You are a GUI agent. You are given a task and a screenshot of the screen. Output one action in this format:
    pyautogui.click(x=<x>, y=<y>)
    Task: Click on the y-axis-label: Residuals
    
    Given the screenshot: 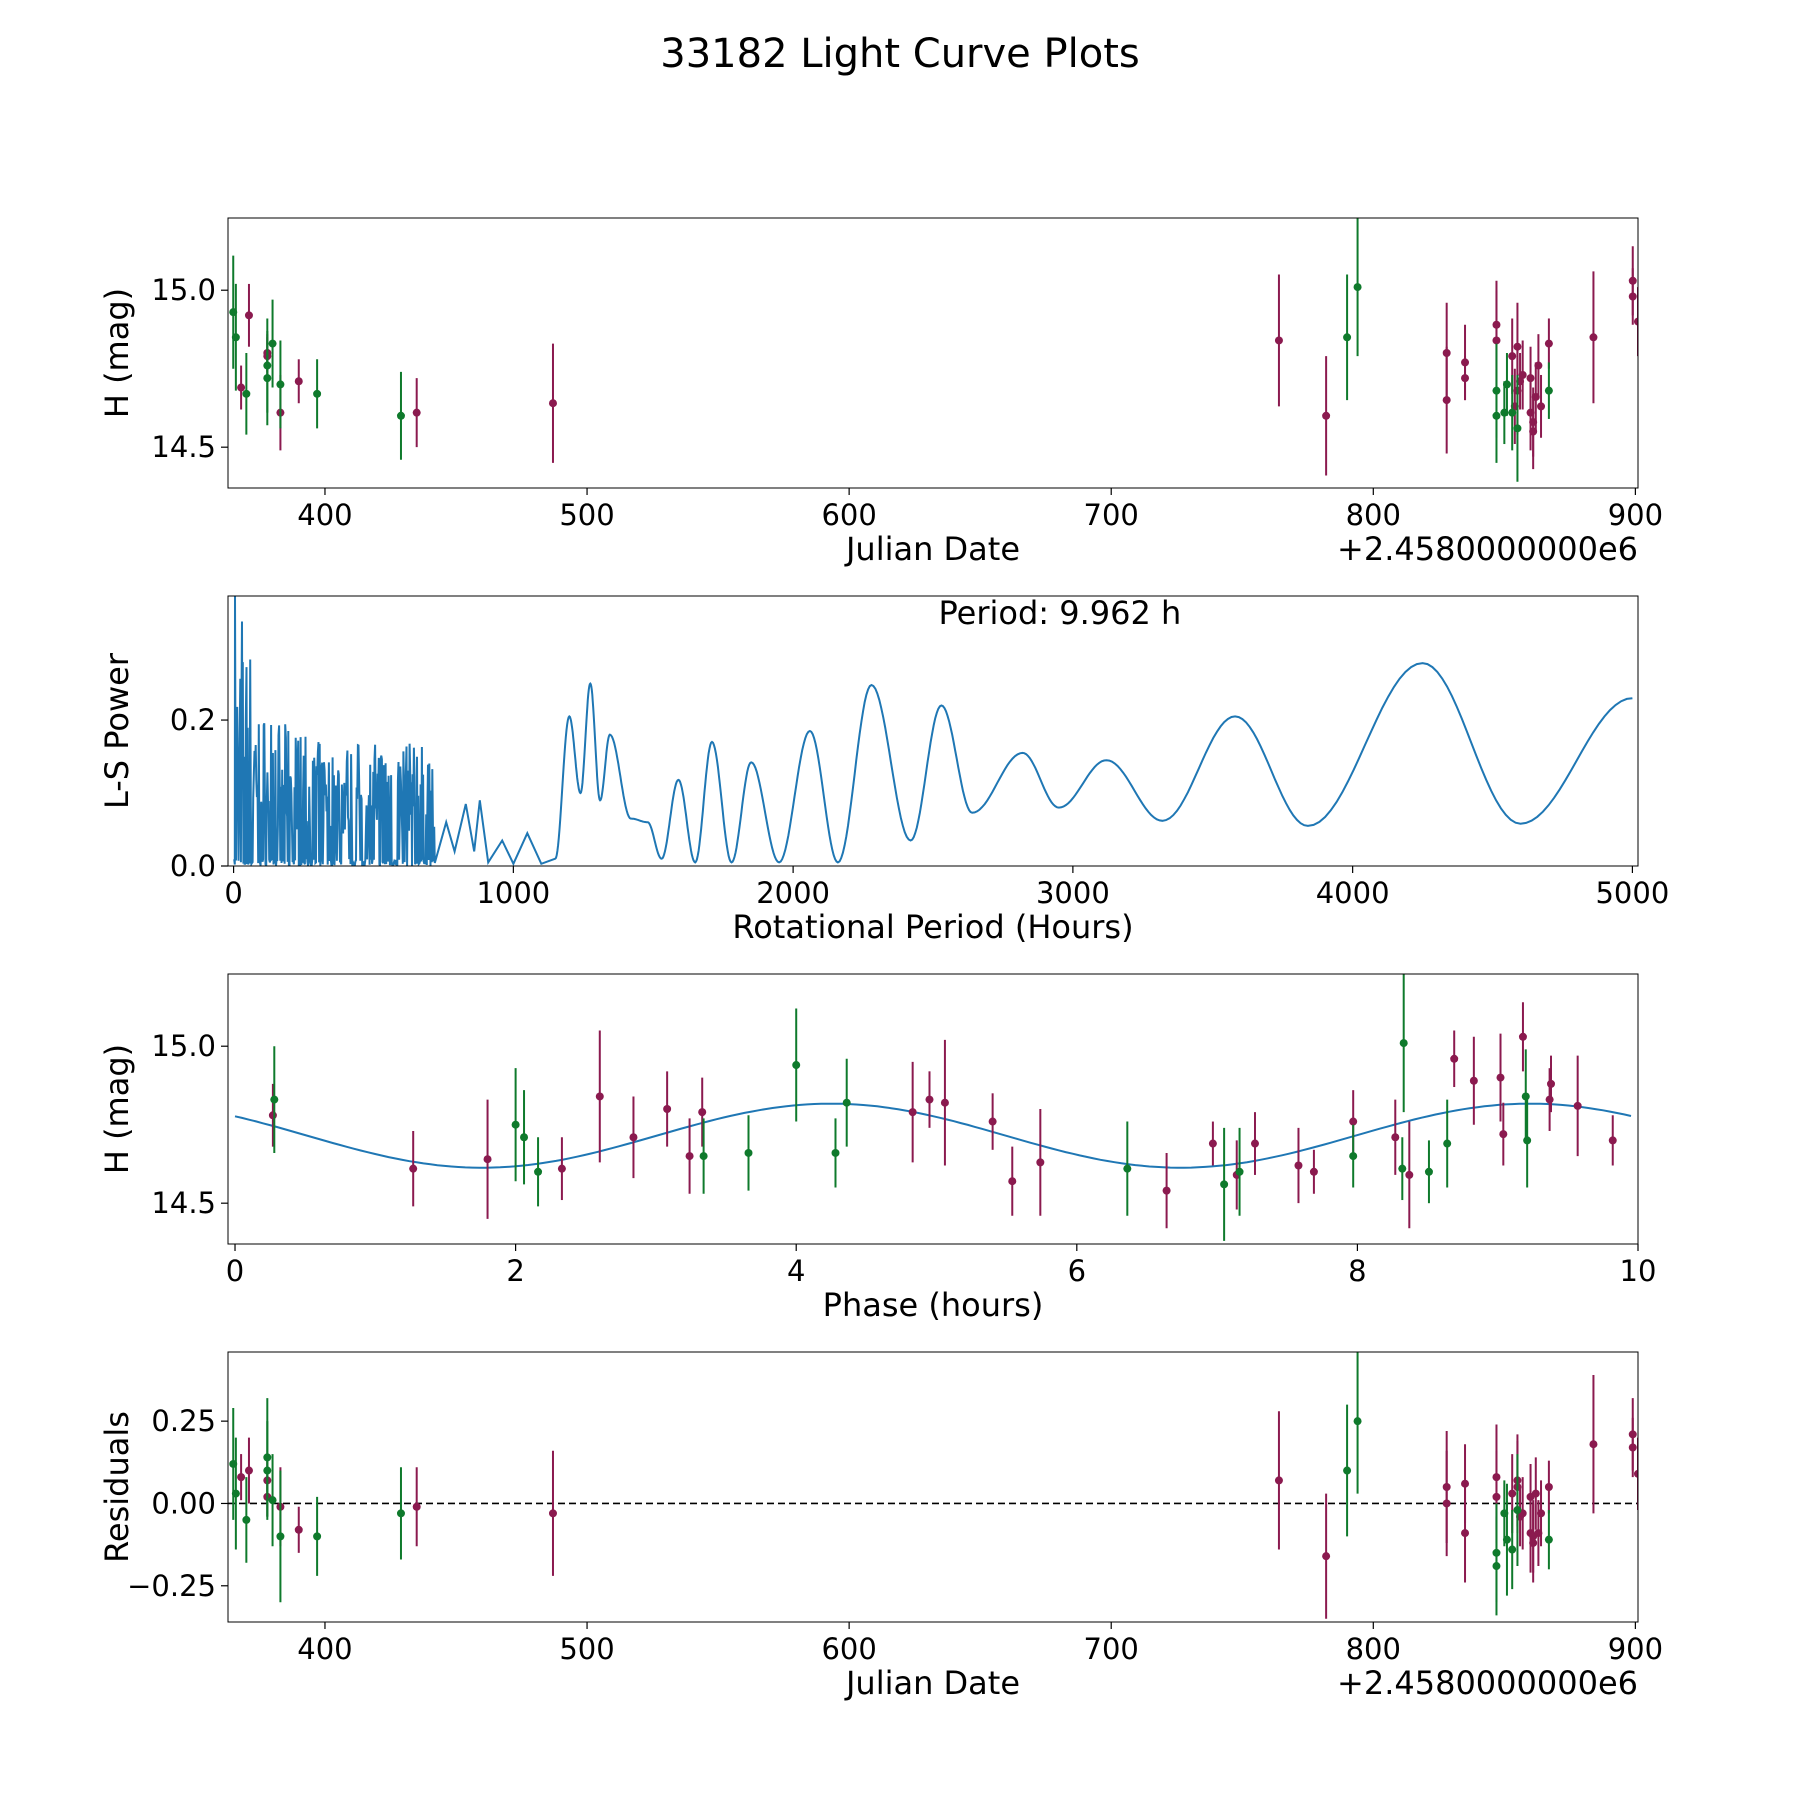 What is the action you would take?
    pyautogui.click(x=117, y=1487)
    